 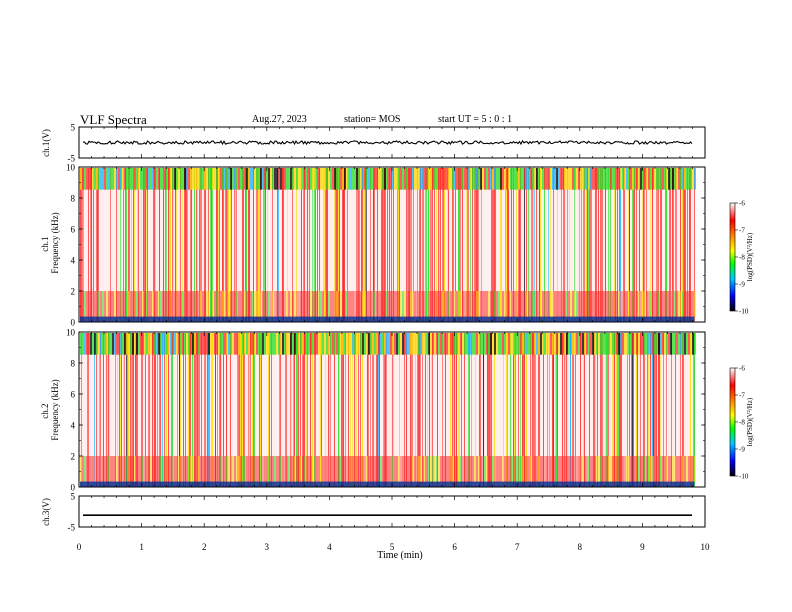 I want to click on x-tick-label: 1, so click(x=141, y=547).